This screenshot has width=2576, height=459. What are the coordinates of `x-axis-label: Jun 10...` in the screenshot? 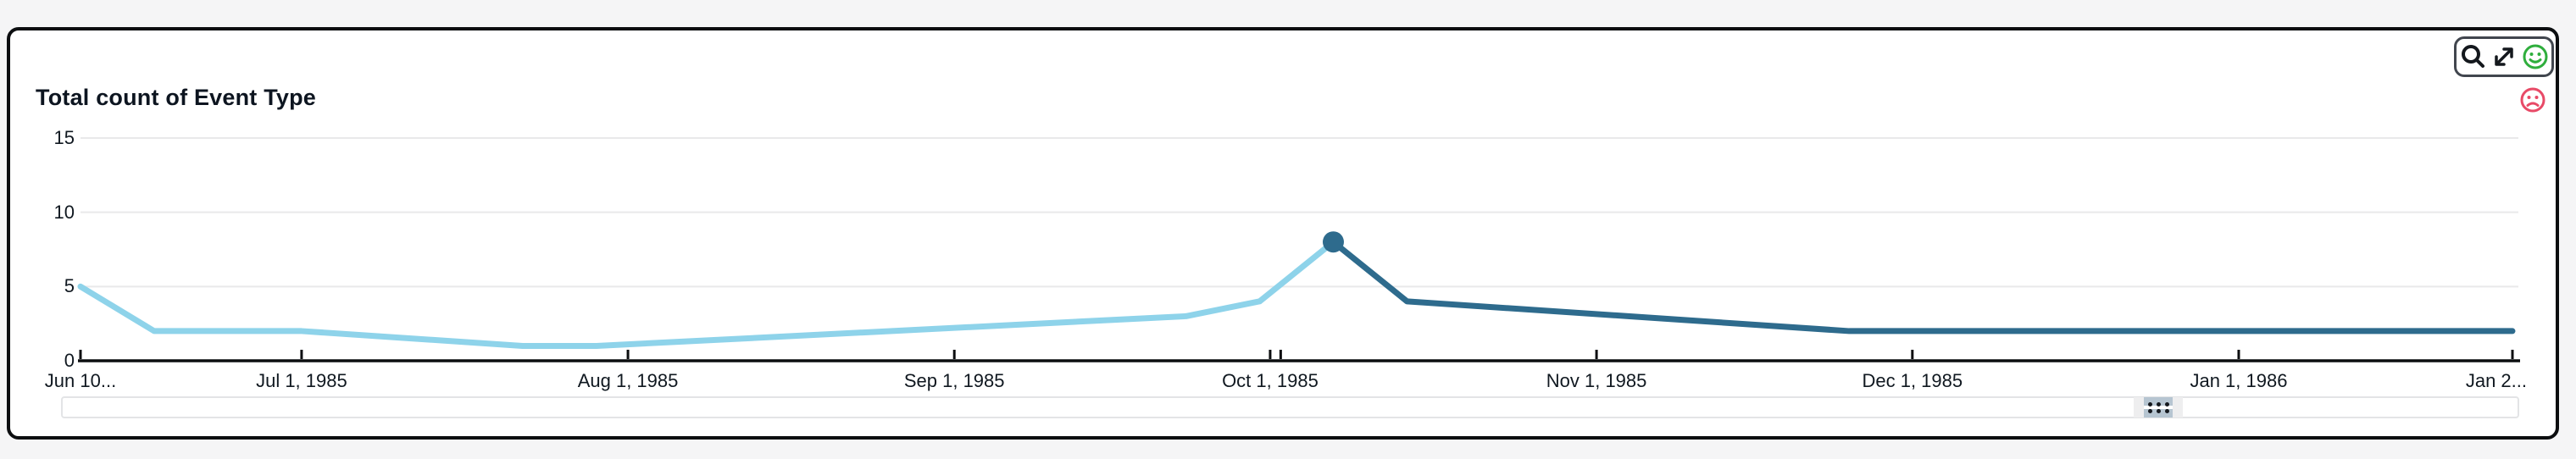 It's located at (80, 380).